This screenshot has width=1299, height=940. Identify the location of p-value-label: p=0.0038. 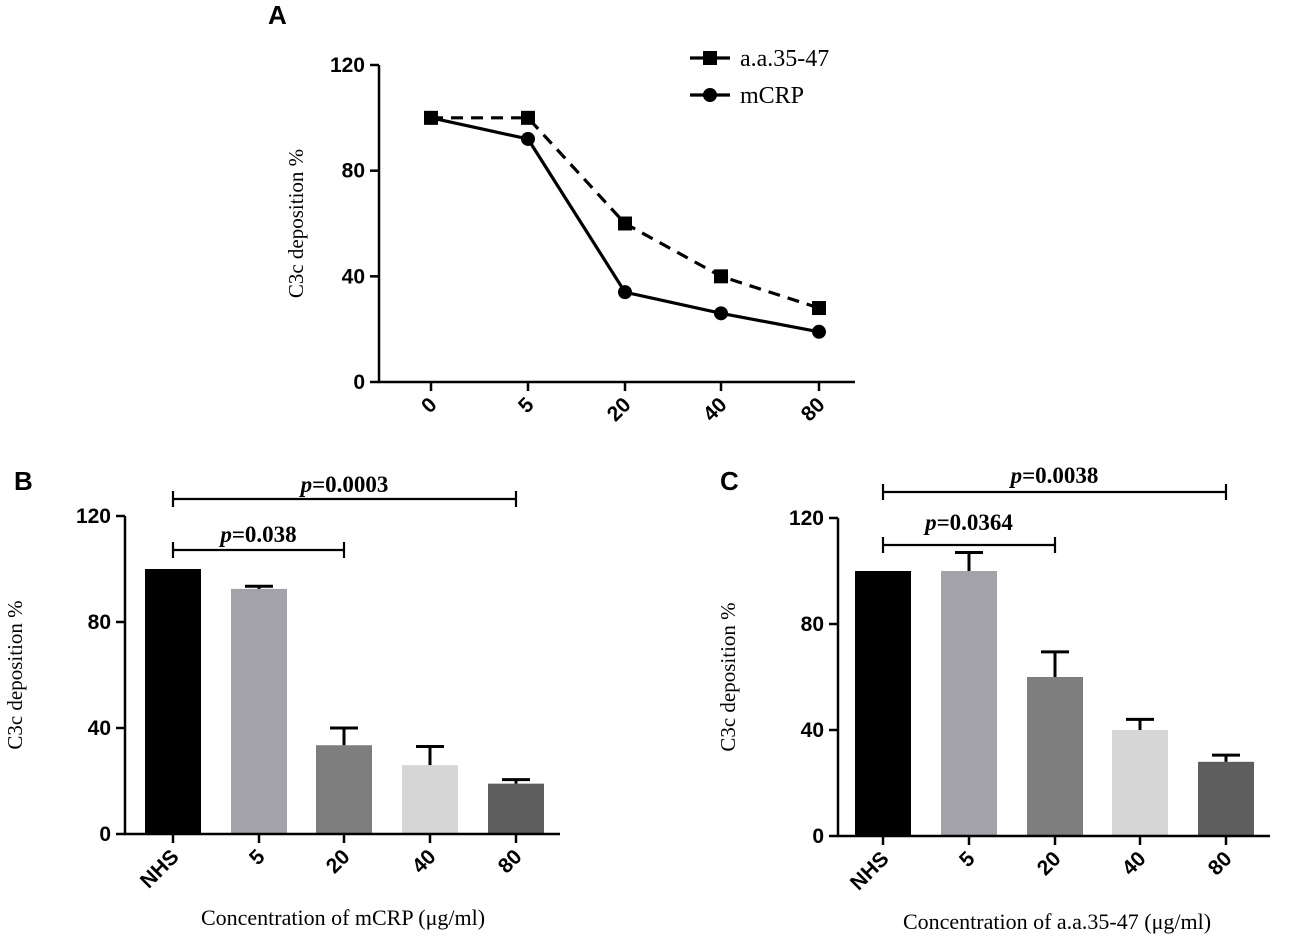
(1054, 475).